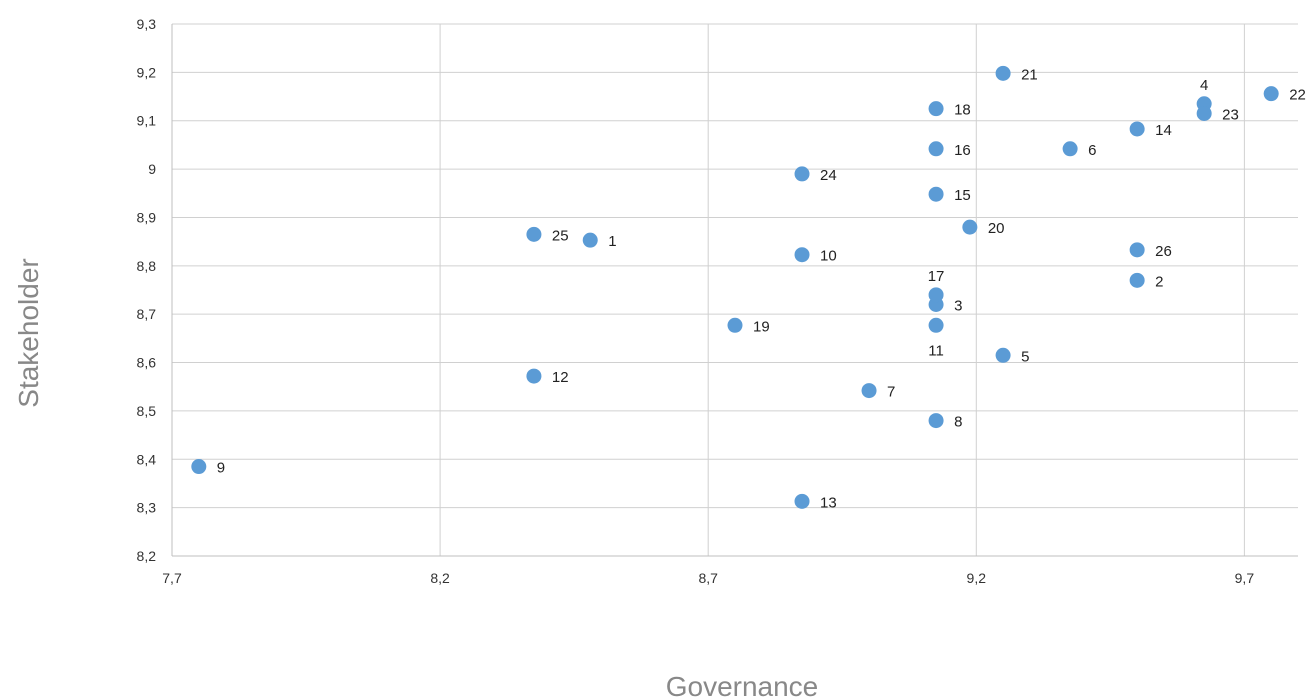 The width and height of the screenshot is (1312, 698). Describe the element at coordinates (936, 350) in the screenshot. I see `data-label: 11` at that location.